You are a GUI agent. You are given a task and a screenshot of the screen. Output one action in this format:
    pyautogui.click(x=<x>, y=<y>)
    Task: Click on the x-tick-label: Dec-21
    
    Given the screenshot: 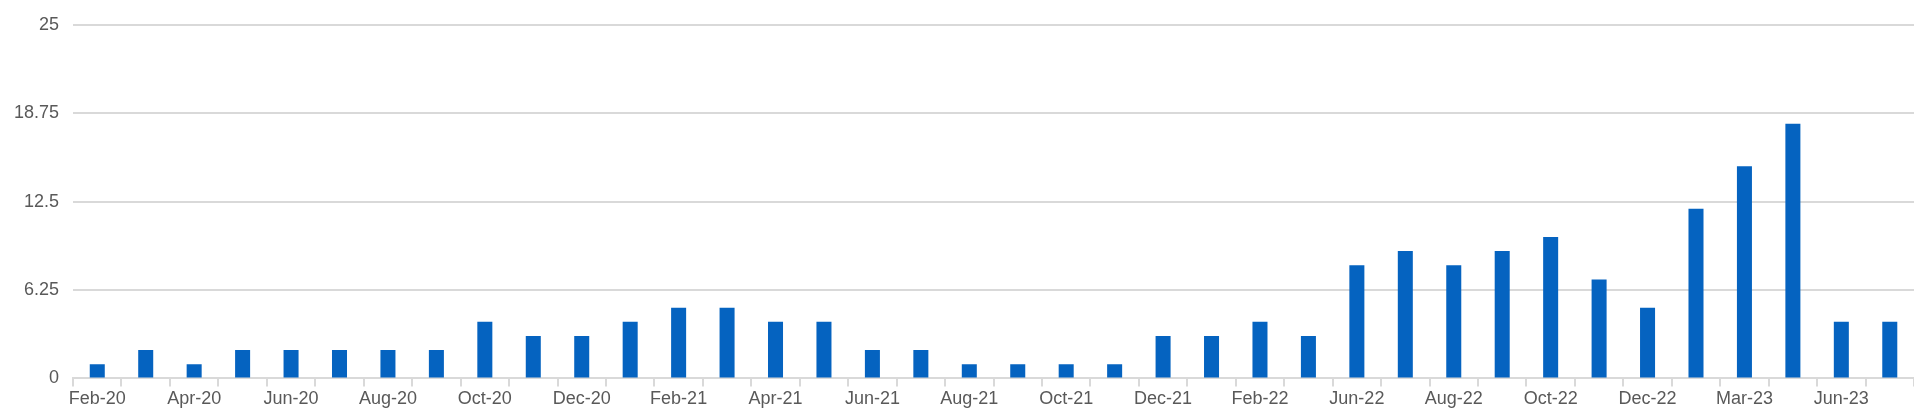 What is the action you would take?
    pyautogui.click(x=1163, y=398)
    